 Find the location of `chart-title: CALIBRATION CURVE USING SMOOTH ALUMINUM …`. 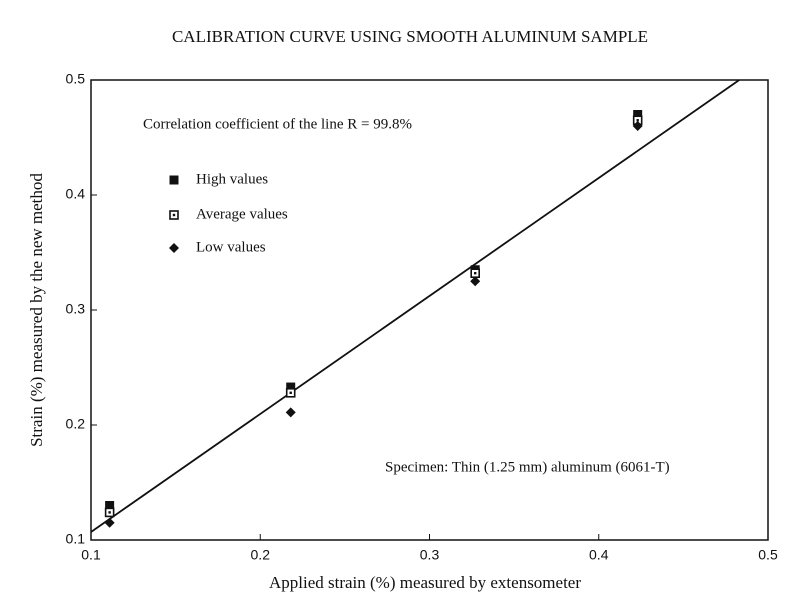

chart-title: CALIBRATION CURVE USING SMOOTH ALUMINUM … is located at coordinates (410, 36).